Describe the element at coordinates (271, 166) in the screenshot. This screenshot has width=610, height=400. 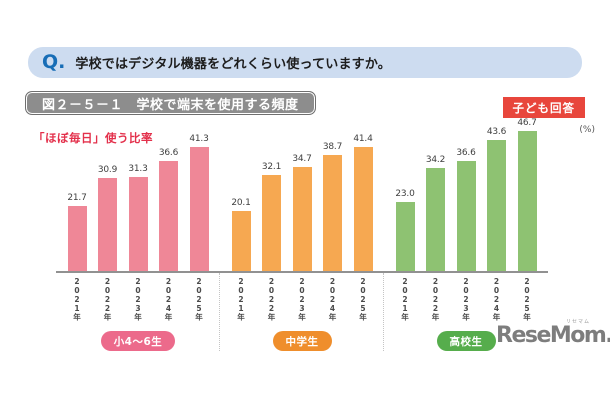
I see `bar-value-label: 32.1` at that location.